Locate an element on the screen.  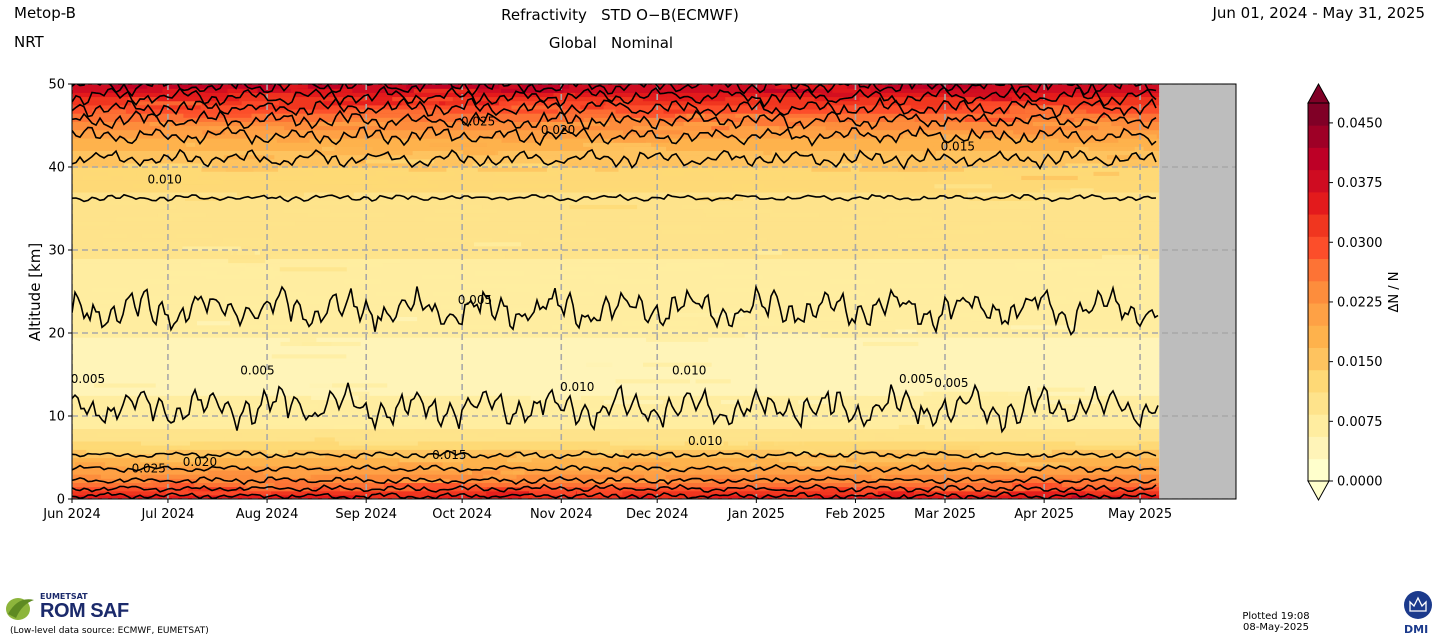
plotted-time: Plotted 19:08 is located at coordinates (1276, 616).